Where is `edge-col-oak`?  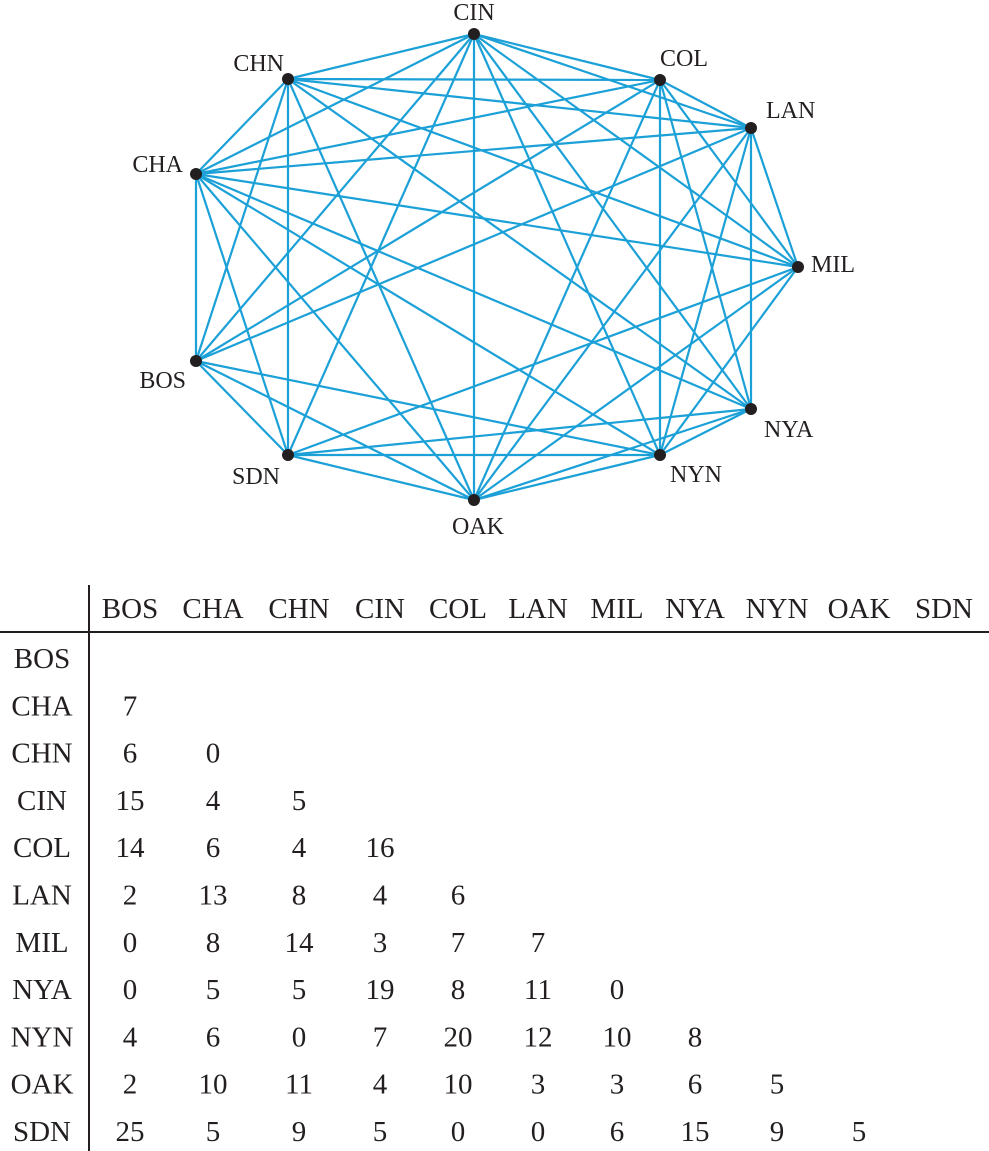 edge-col-oak is located at coordinates (567, 290).